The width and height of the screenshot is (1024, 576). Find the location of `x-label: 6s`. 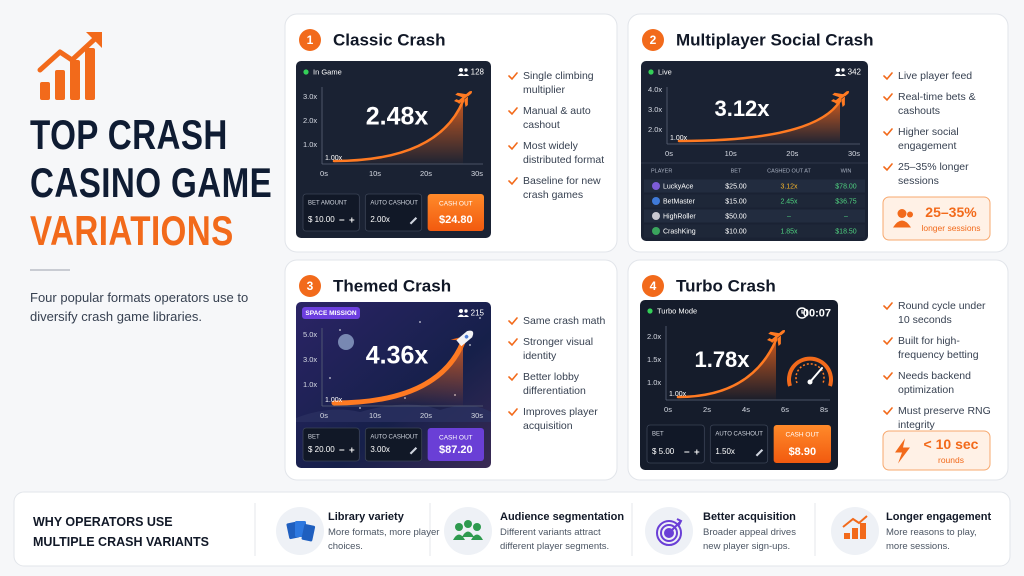

x-label: 6s is located at coordinates (785, 409).